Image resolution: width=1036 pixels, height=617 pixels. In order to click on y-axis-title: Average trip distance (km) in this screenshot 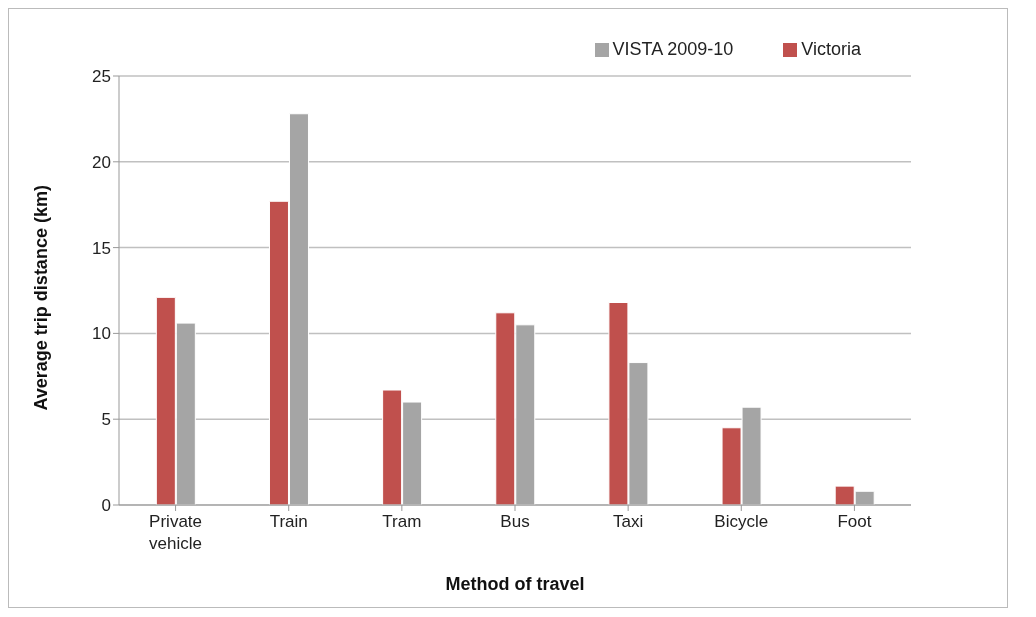, I will do `click(41, 298)`.